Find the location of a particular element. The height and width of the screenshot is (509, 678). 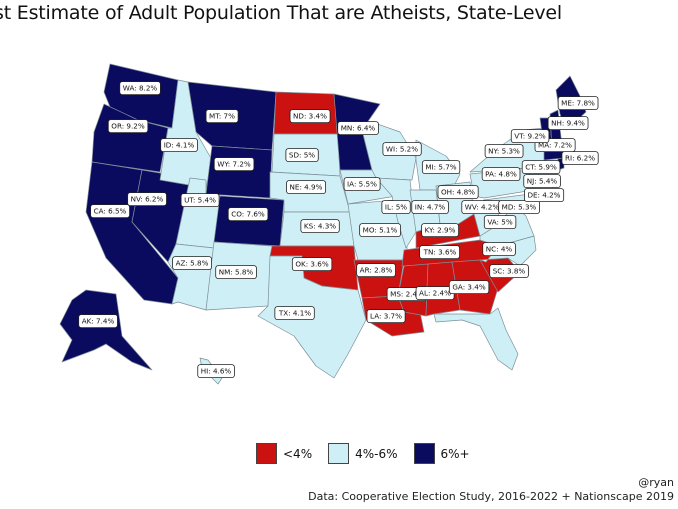

state-label-nv: NV: 6.2% is located at coordinates (147, 199).